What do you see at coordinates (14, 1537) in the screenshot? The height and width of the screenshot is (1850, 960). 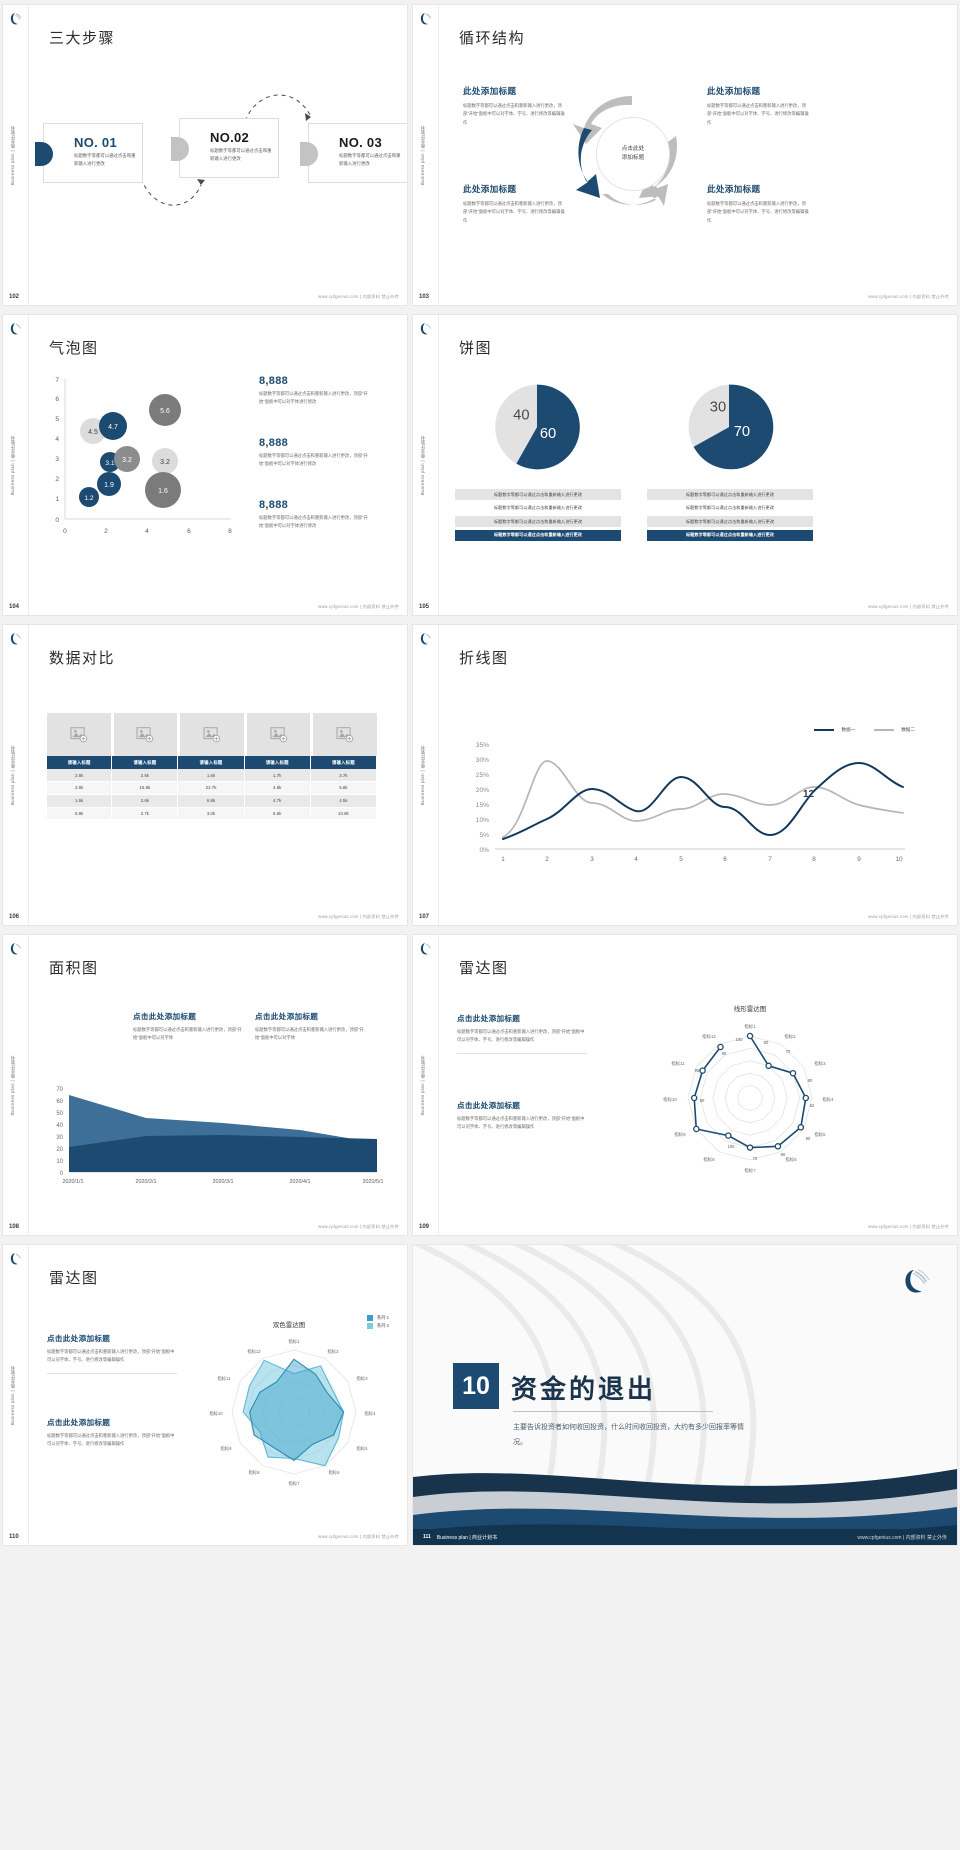 I see `page-number: 110` at bounding box center [14, 1537].